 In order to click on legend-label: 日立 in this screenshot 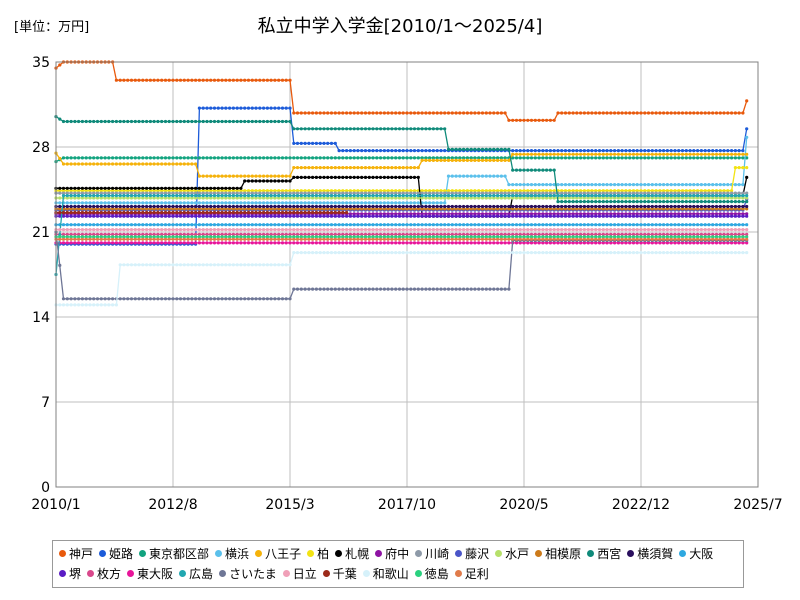, I will do `click(304, 574)`.